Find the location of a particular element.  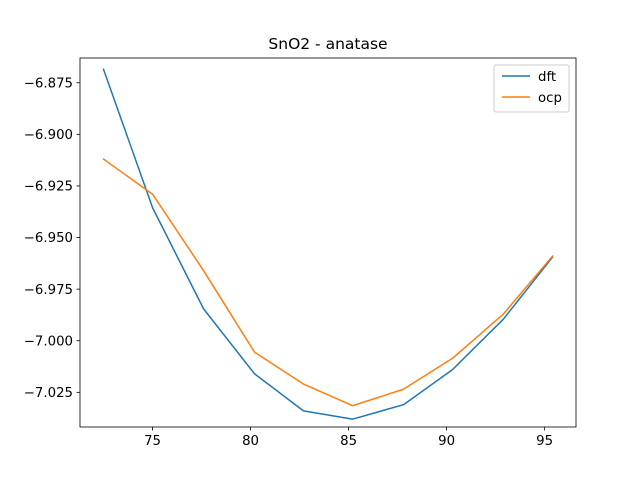

x-tick-label: 90 is located at coordinates (446, 441).